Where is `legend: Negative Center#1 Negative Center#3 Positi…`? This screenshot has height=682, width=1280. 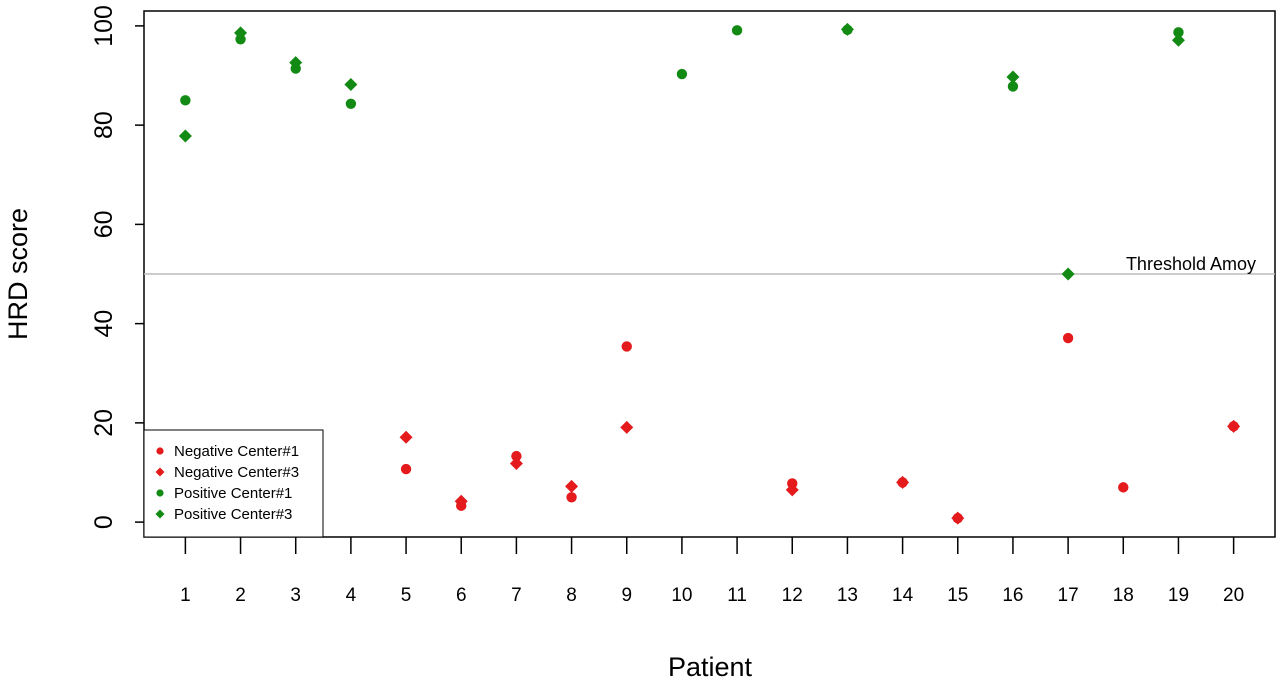
legend: Negative Center#1 Negative Center#3 Positi… is located at coordinates (233, 483).